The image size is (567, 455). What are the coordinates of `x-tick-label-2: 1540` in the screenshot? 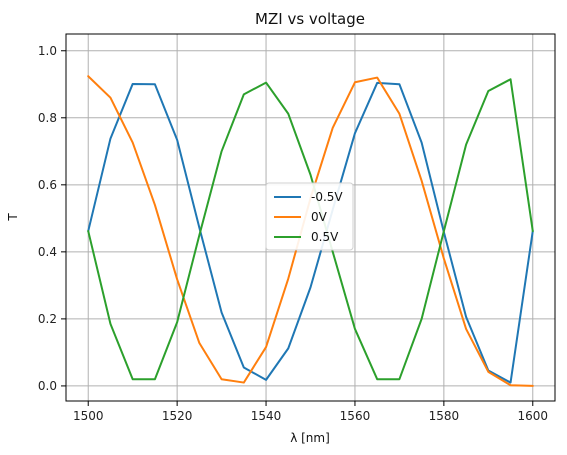 It's located at (266, 416).